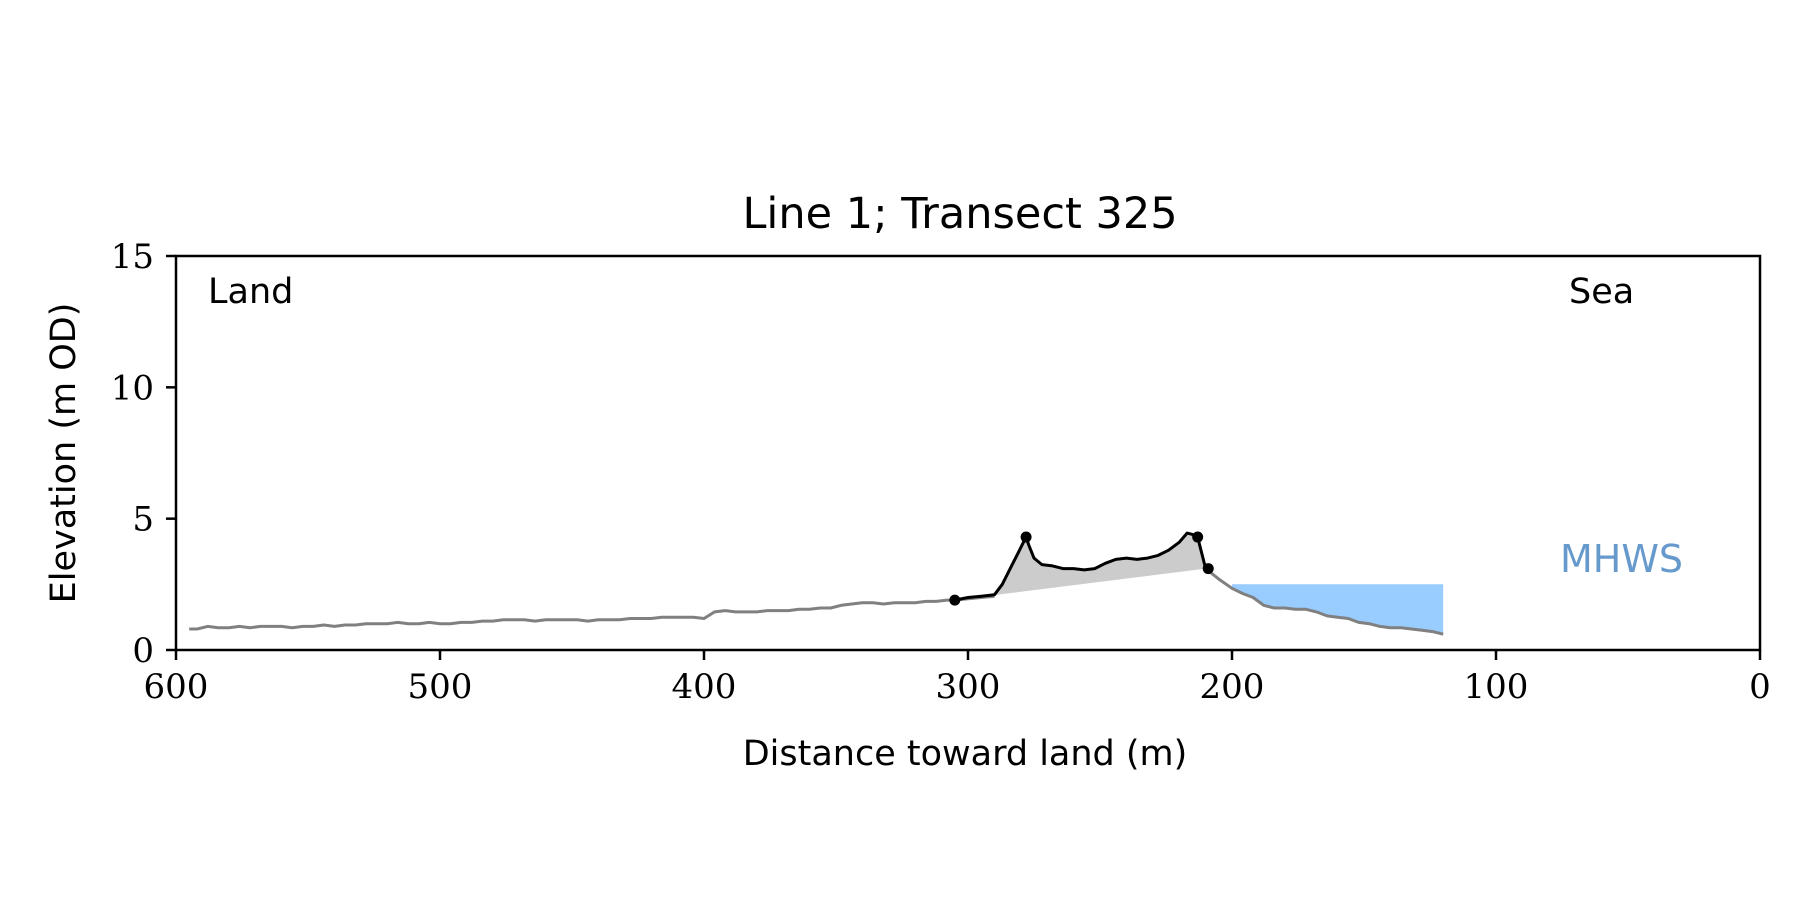 The image size is (1800, 900). Describe the element at coordinates (1232, 687) in the screenshot. I see `x-tick-label: 200` at that location.